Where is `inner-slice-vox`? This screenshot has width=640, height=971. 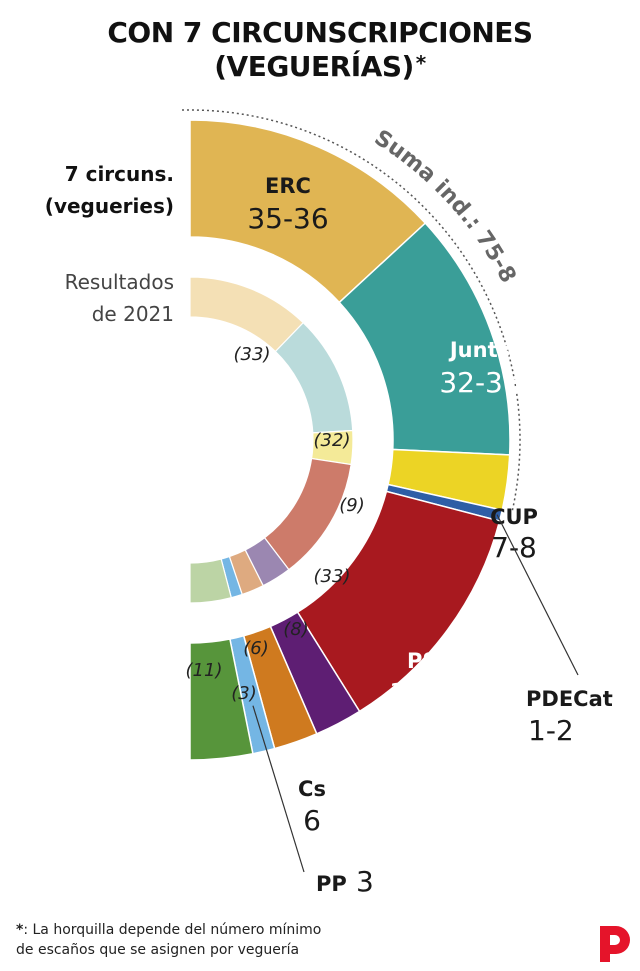 inner-slice-vox is located at coordinates (211, 581).